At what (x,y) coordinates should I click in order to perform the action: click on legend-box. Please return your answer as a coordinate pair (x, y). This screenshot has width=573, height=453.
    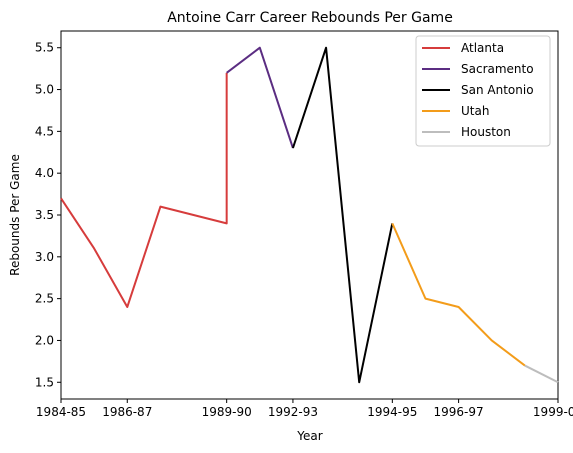
    Looking at the image, I should click on (483, 91).